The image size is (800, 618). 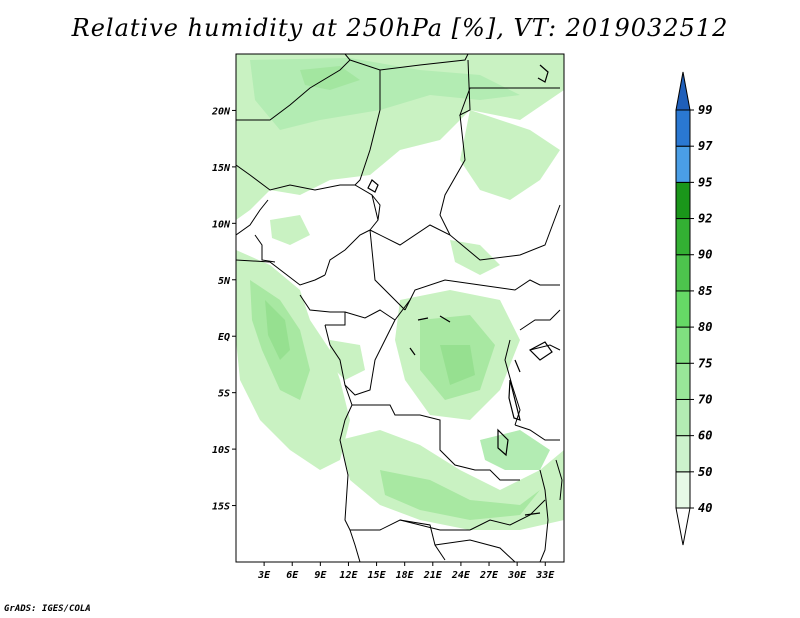 What do you see at coordinates (320, 575) in the screenshot?
I see `lon-tick-label: 9E` at bounding box center [320, 575].